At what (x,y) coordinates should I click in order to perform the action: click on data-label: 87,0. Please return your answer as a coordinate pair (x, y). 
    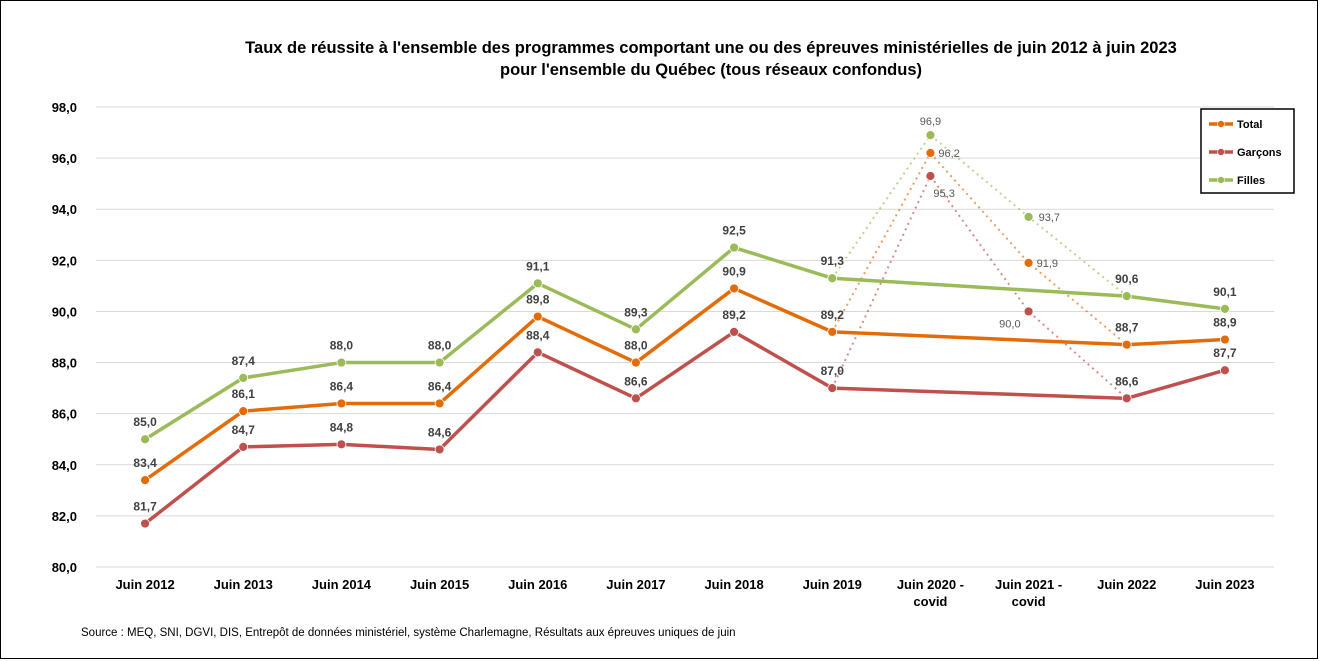
    Looking at the image, I should click on (833, 371).